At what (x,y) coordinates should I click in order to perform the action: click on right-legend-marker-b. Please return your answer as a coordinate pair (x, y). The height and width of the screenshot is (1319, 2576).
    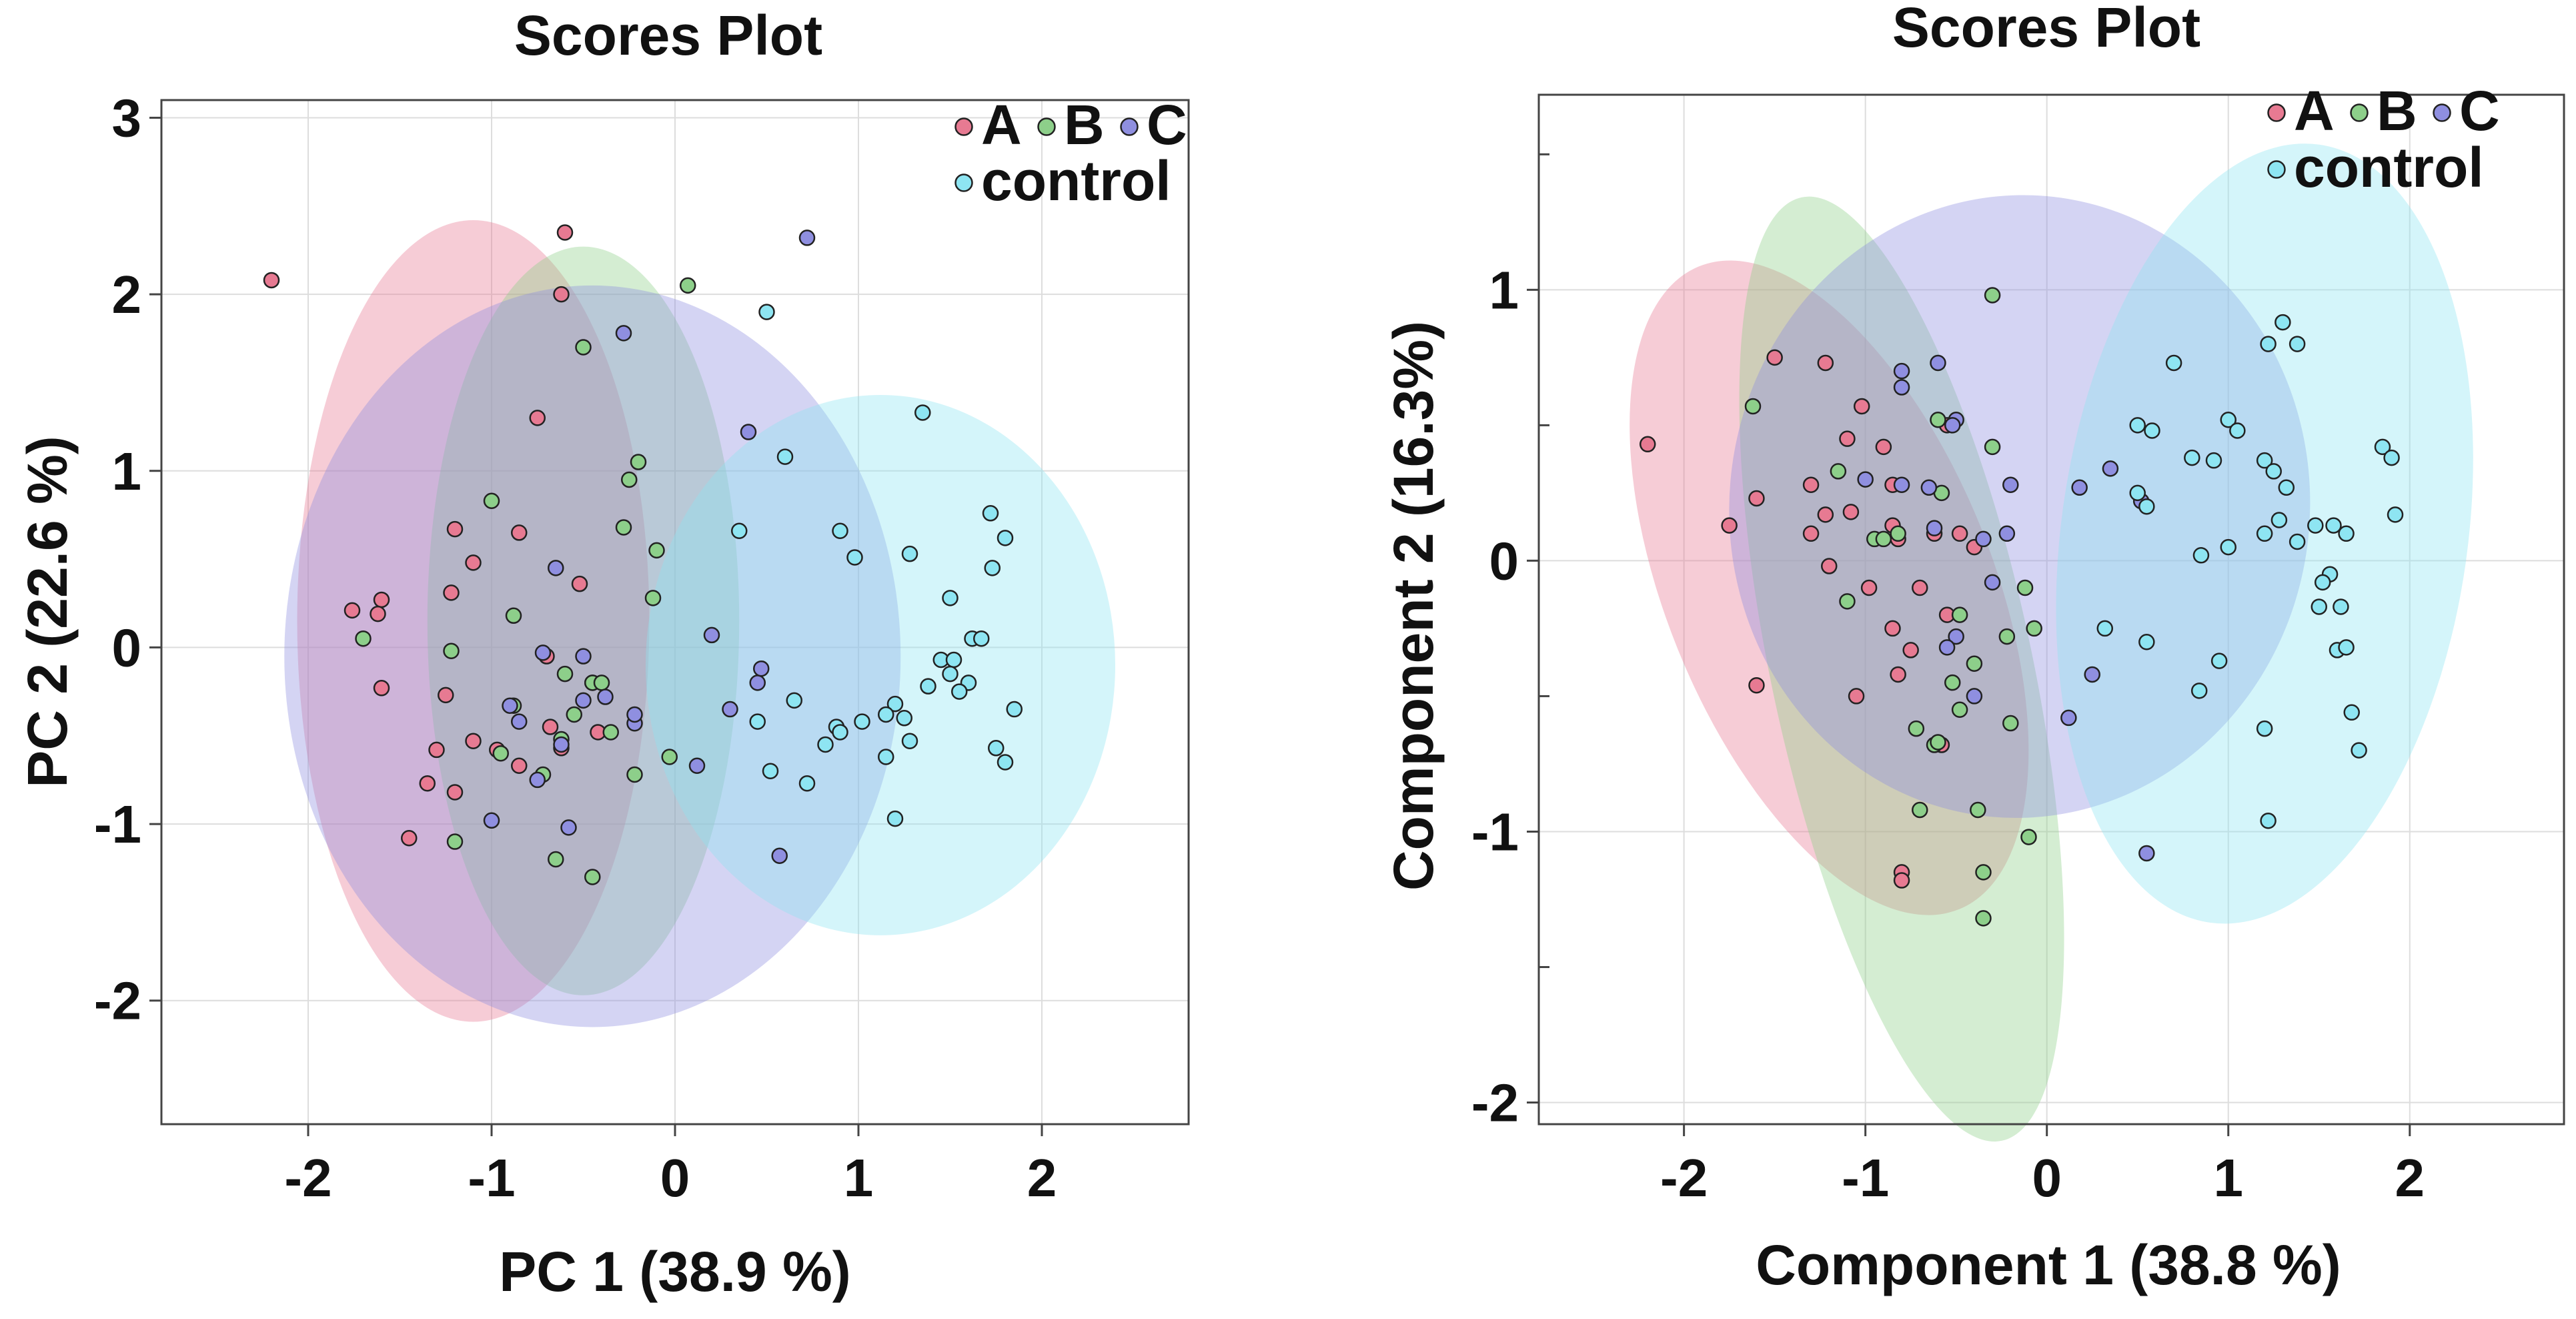
    Looking at the image, I should click on (2359, 112).